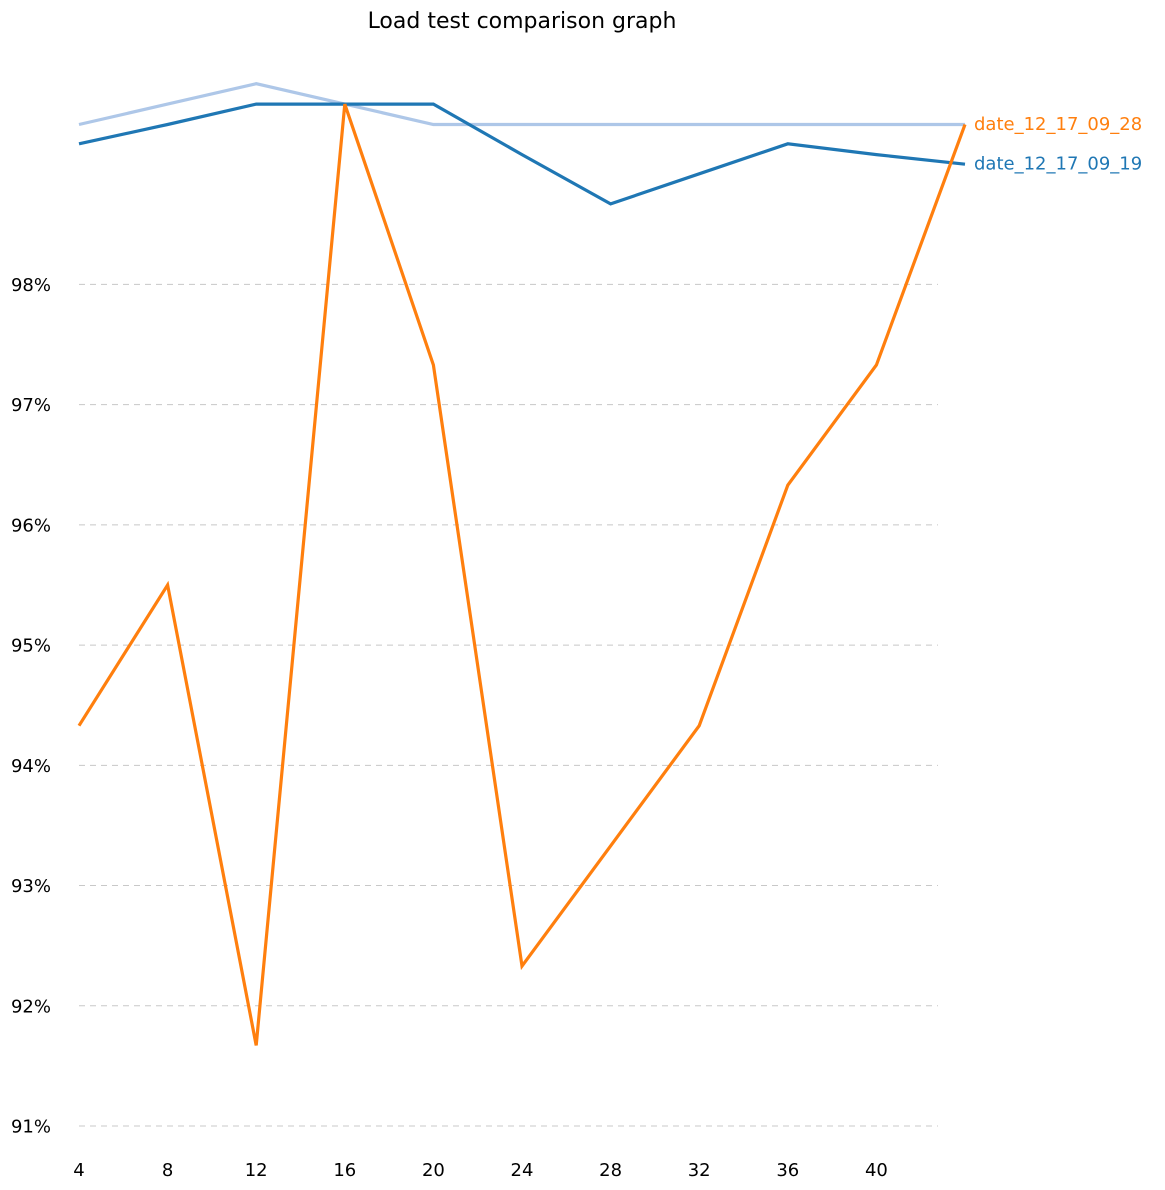  Describe the element at coordinates (31, 706) in the screenshot. I see `y-axis-ticks: 91% 92% 93% 94% 95% 96% 97% 98%` at that location.